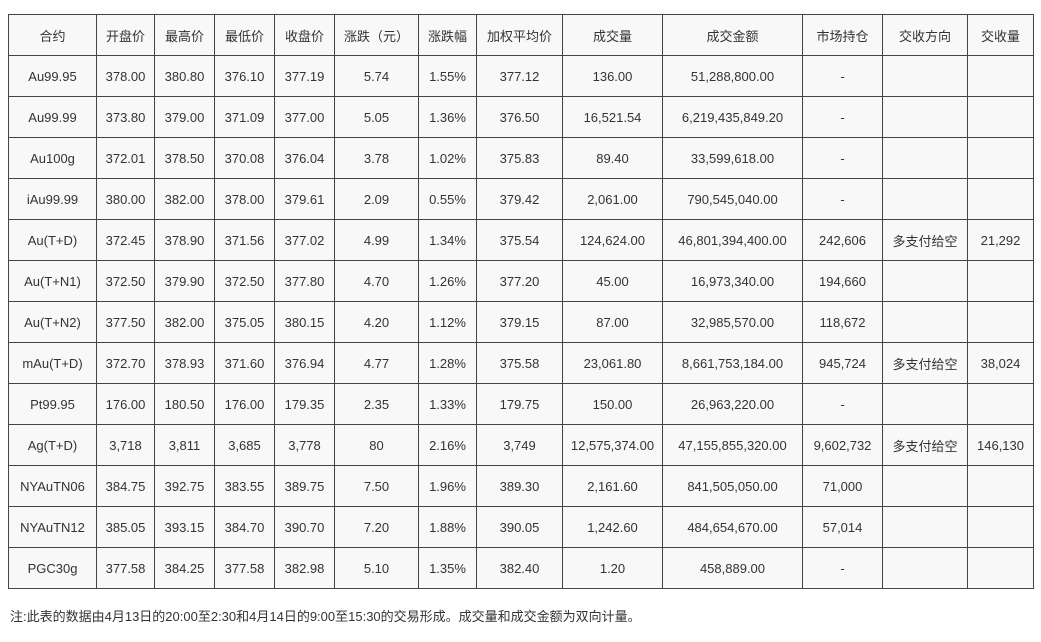  I want to click on table-cell-weighted-avg: 375.54, so click(519, 240).